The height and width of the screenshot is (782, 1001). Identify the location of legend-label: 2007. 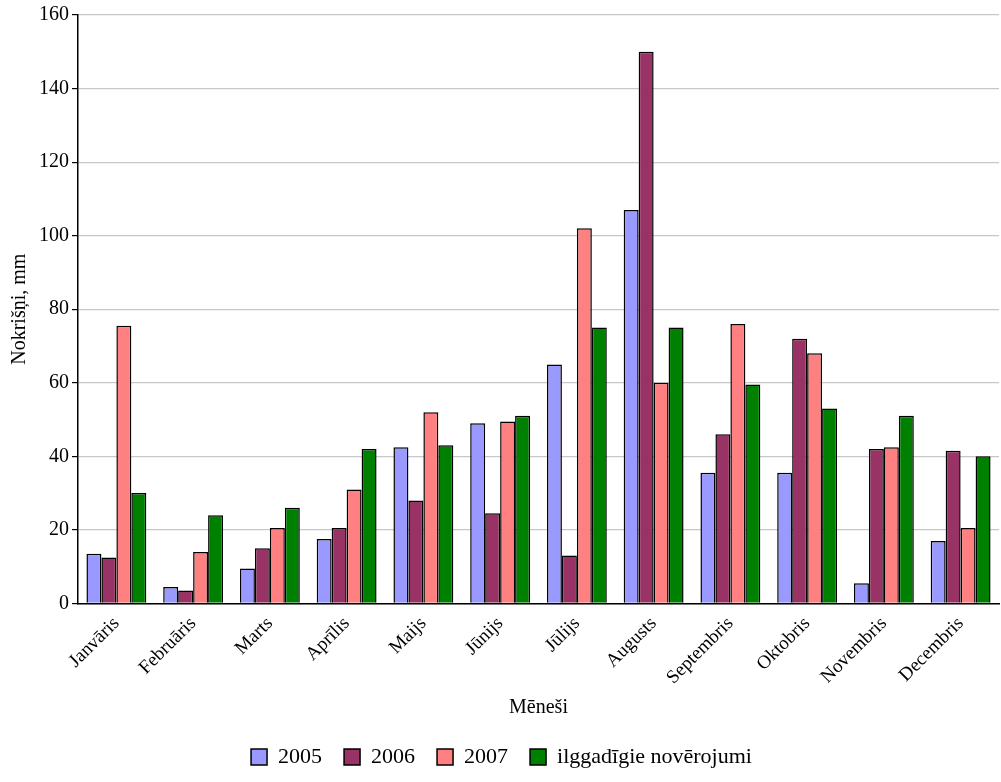
(486, 755).